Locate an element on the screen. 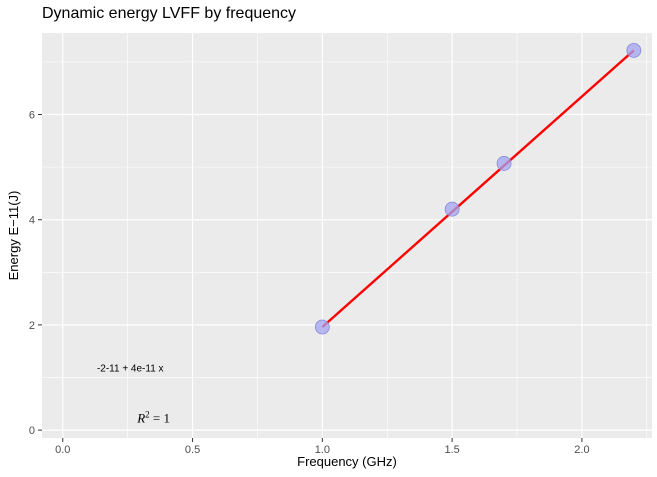 Image resolution: width=657 pixels, height=477 pixels. chart-title: Dynamic energy LVFF by frequency is located at coordinates (169, 13).